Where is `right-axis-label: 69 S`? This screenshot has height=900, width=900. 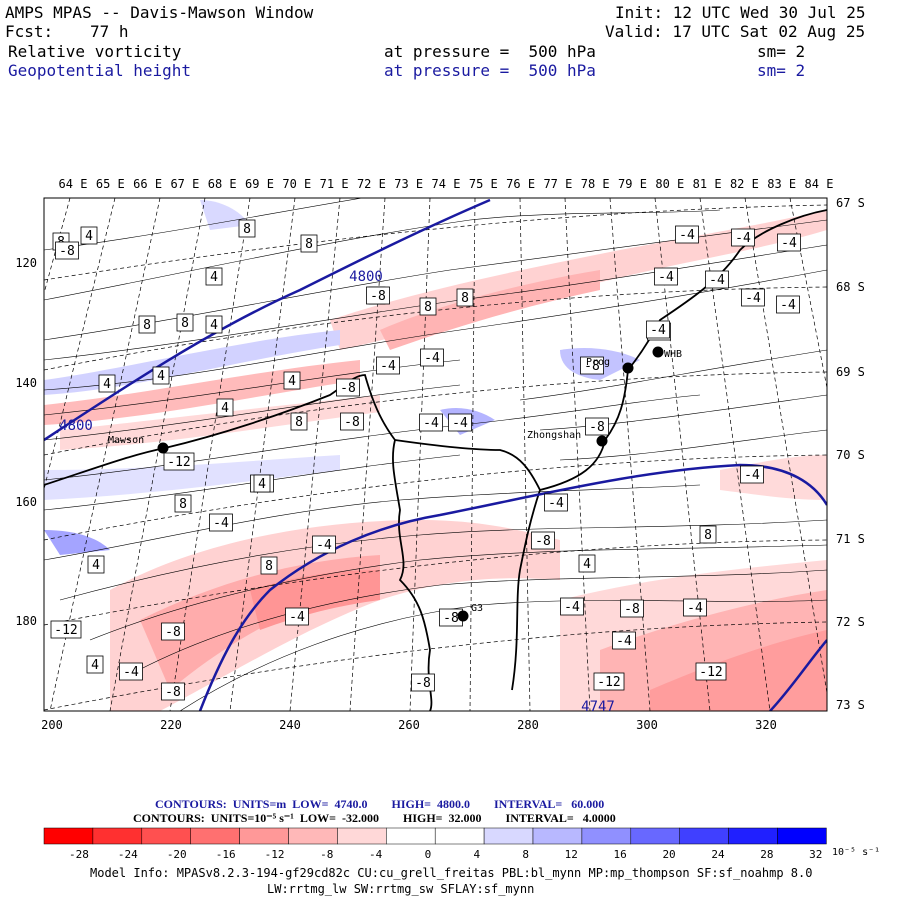 right-axis-label: 69 S is located at coordinates (850, 372).